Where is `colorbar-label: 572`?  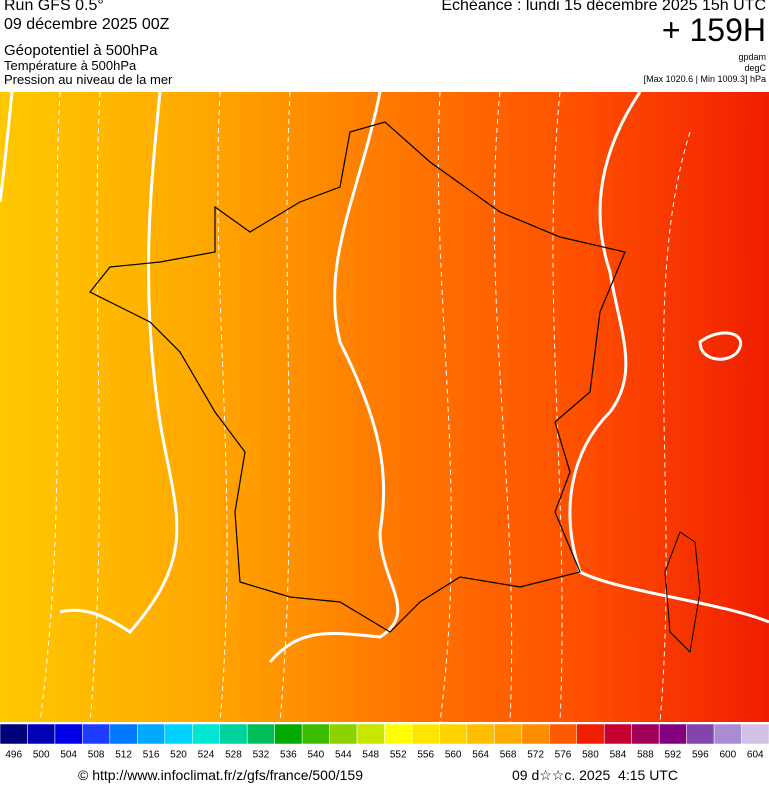
colorbar-label: 572 is located at coordinates (535, 755).